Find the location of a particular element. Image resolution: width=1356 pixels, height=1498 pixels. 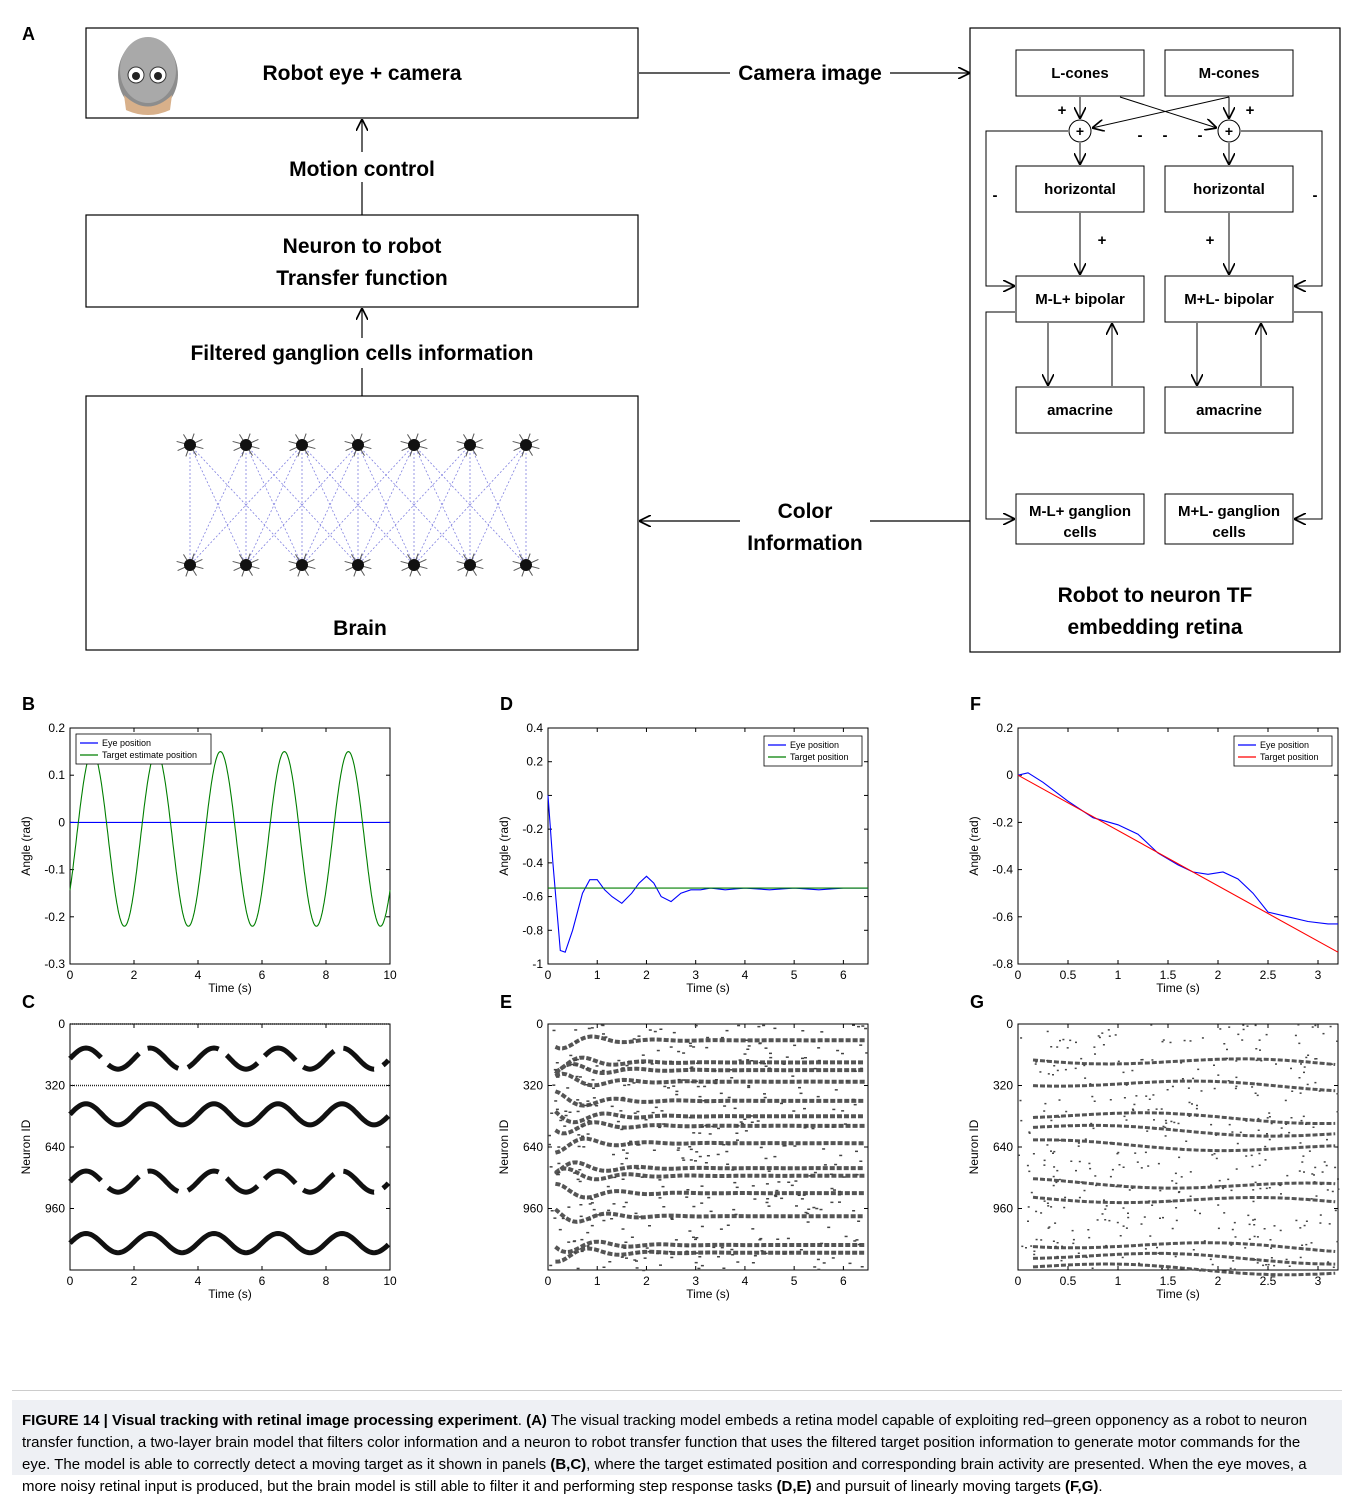

panel-label-d: D is located at coordinates (506, 704).